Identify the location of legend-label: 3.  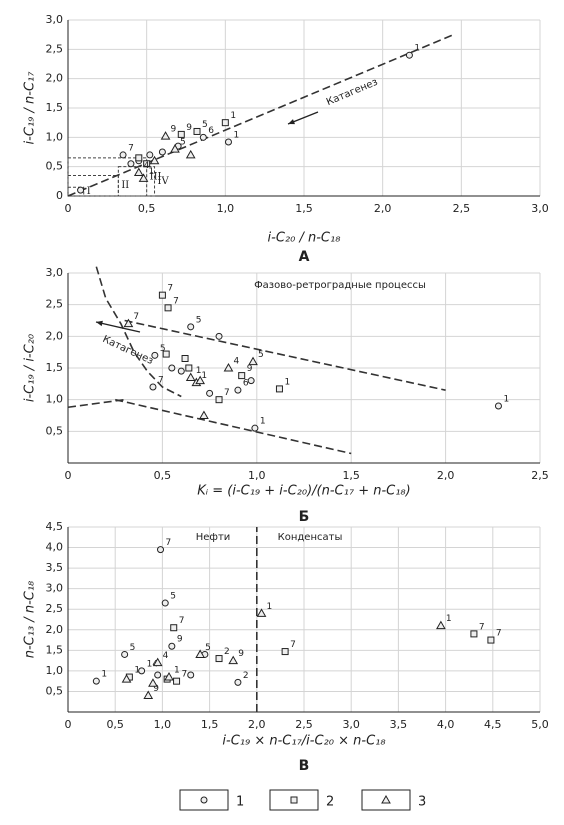
(422, 802).